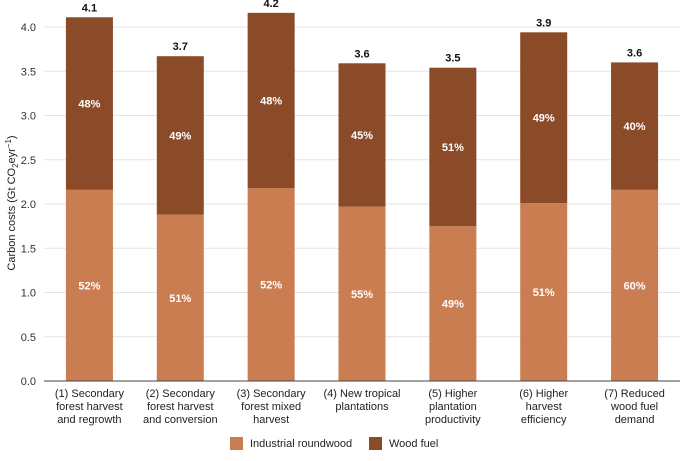 The width and height of the screenshot is (689, 461). I want to click on x-category-label: (6) Higher harvest efficiency, so click(543, 407).